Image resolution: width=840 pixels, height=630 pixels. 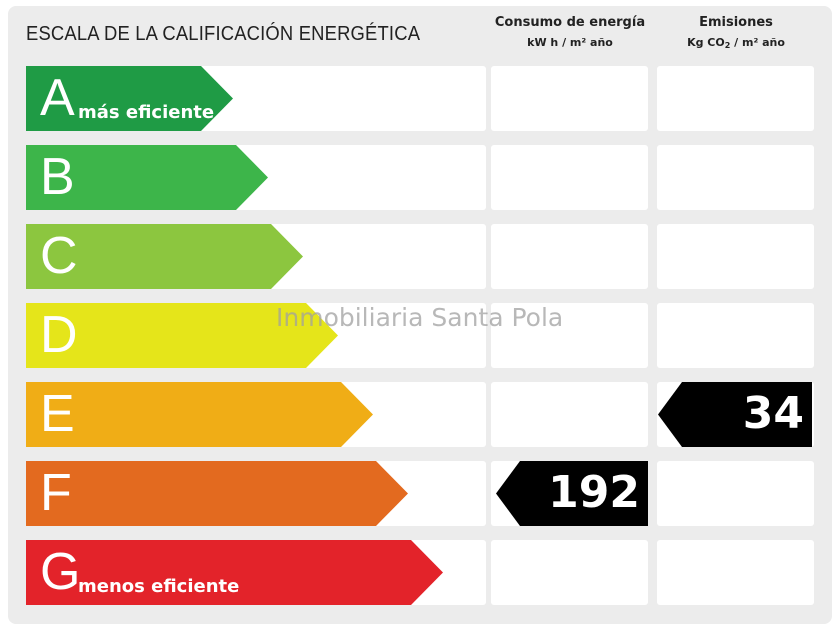 I want to click on rating-arrow-e: E, so click(x=199, y=414).